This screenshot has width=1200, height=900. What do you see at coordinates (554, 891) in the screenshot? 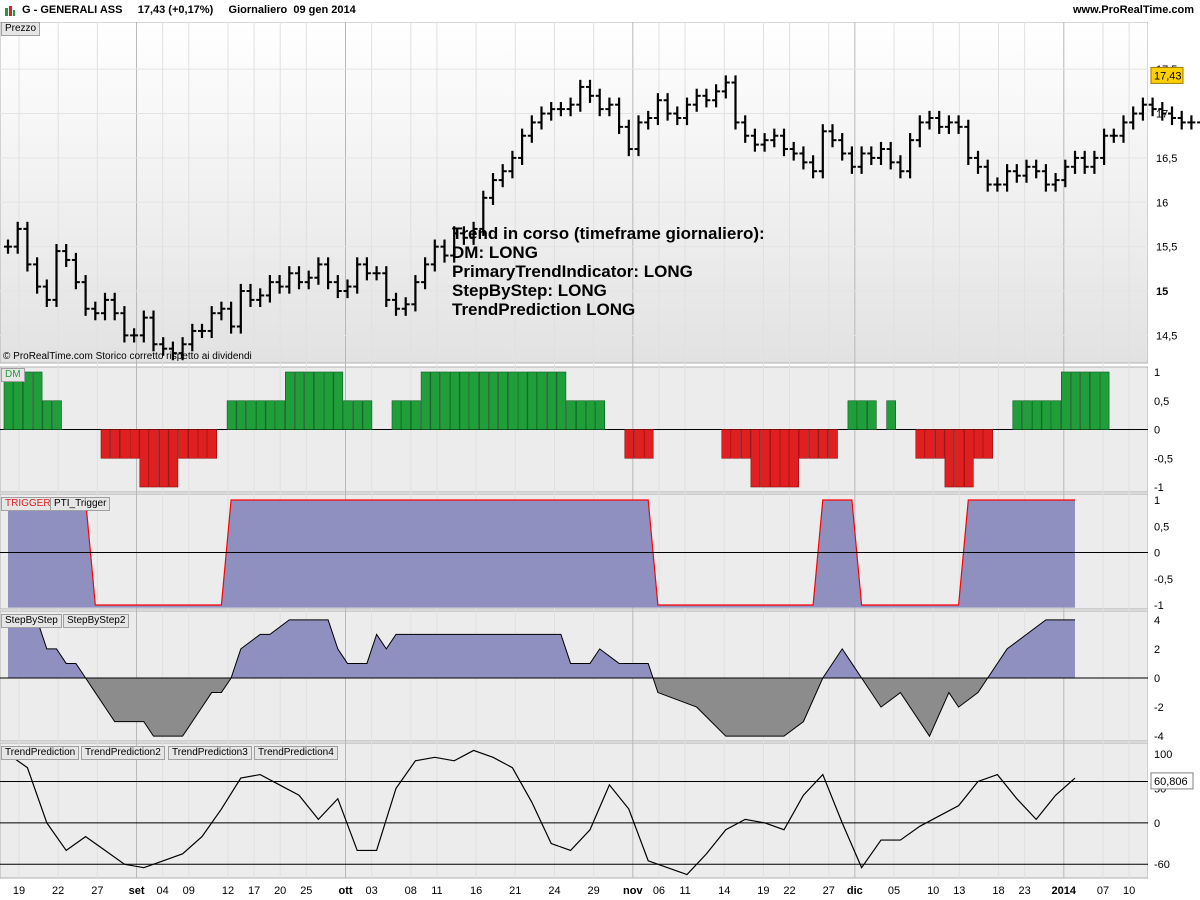
I see `x-tick-label: 24` at bounding box center [554, 891].